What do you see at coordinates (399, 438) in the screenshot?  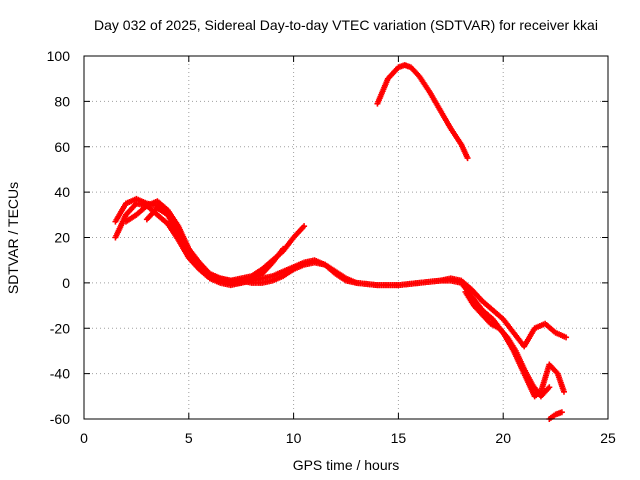 I see `x-tick-label: 15` at bounding box center [399, 438].